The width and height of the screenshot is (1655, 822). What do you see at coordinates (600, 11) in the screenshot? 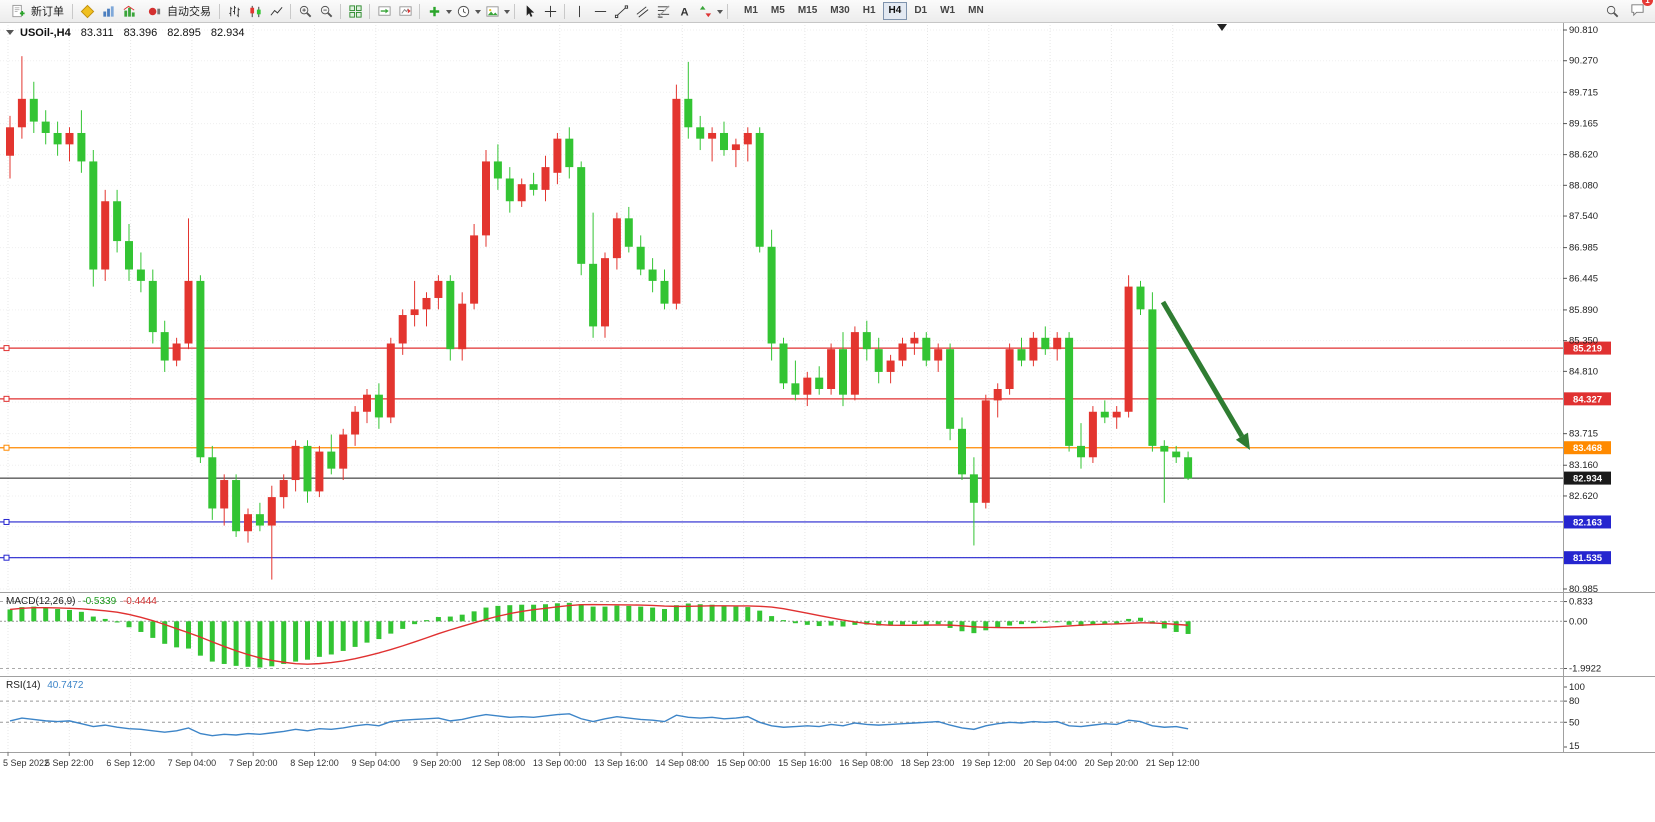
I see `horizontal-line-icon` at bounding box center [600, 11].